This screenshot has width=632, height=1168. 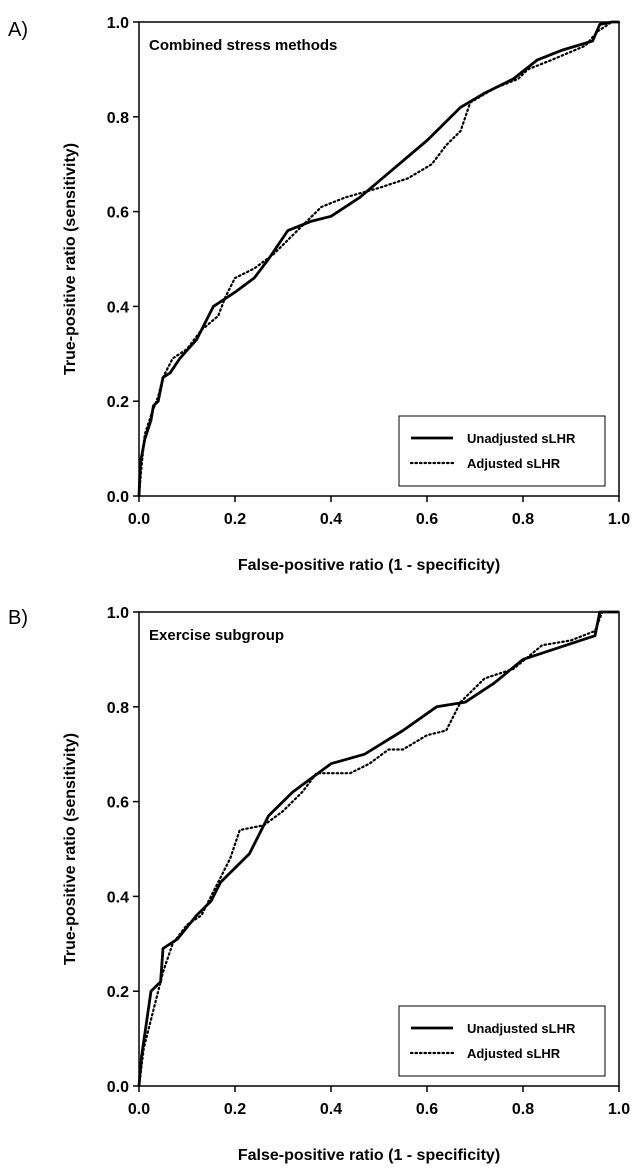 I want to click on panel-label: B), so click(x=18, y=618).